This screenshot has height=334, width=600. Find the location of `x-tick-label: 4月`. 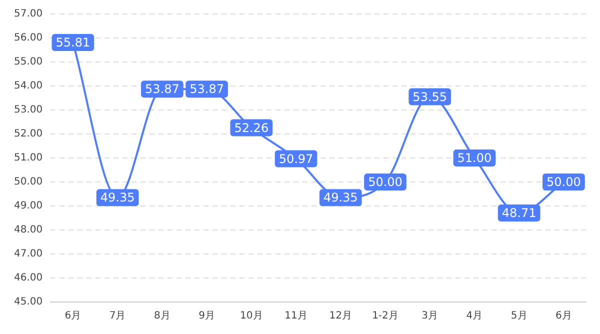

x-tick-label: 4月 is located at coordinates (474, 316).